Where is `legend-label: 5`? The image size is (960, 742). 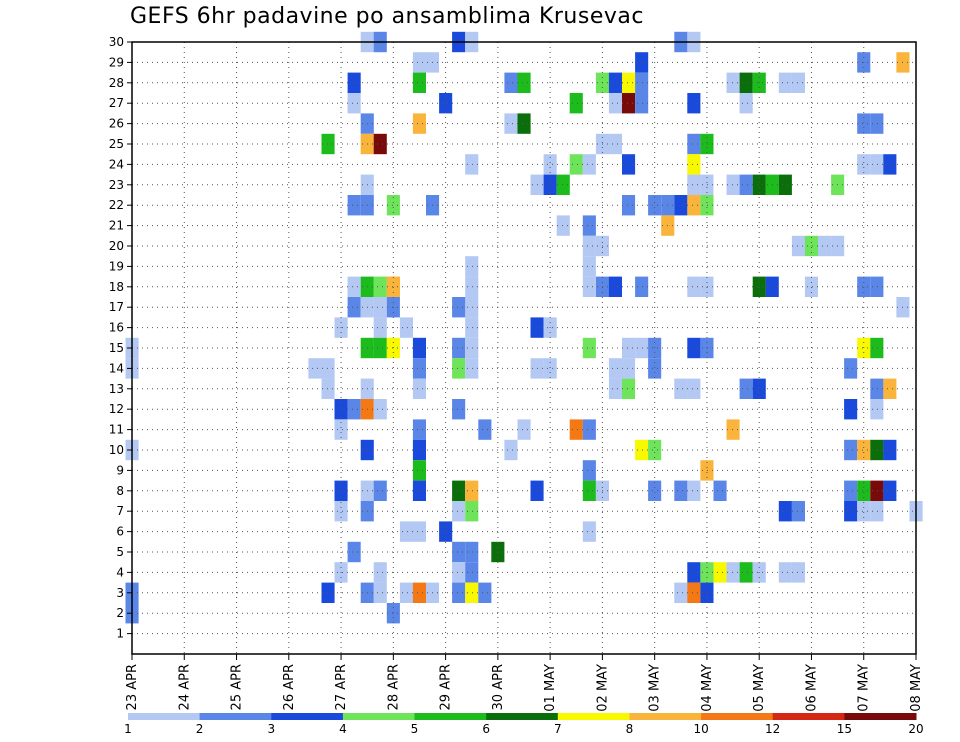
legend-label: 5 is located at coordinates (415, 729).